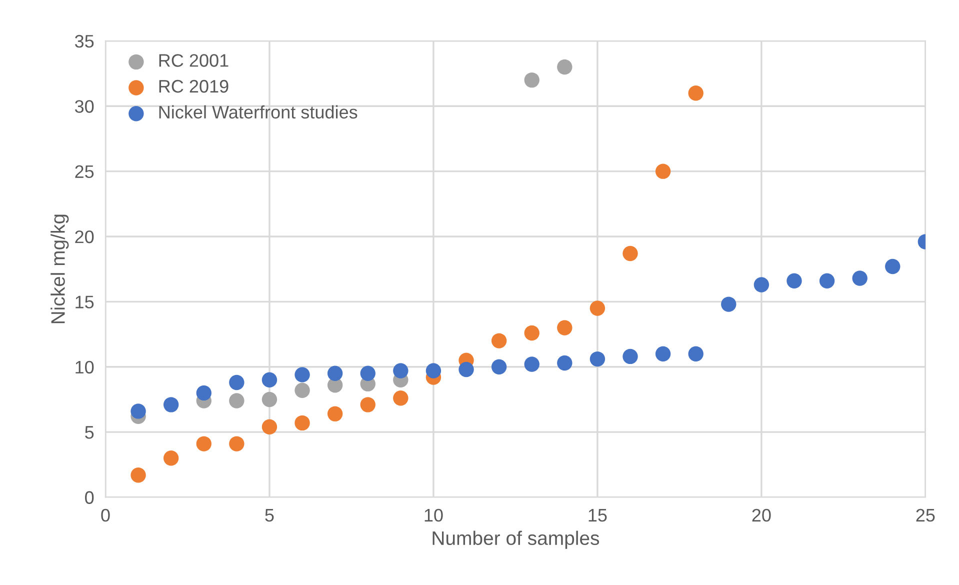  What do you see at coordinates (59, 269) in the screenshot?
I see `y-axis-title: Nickel mg/kg` at bounding box center [59, 269].